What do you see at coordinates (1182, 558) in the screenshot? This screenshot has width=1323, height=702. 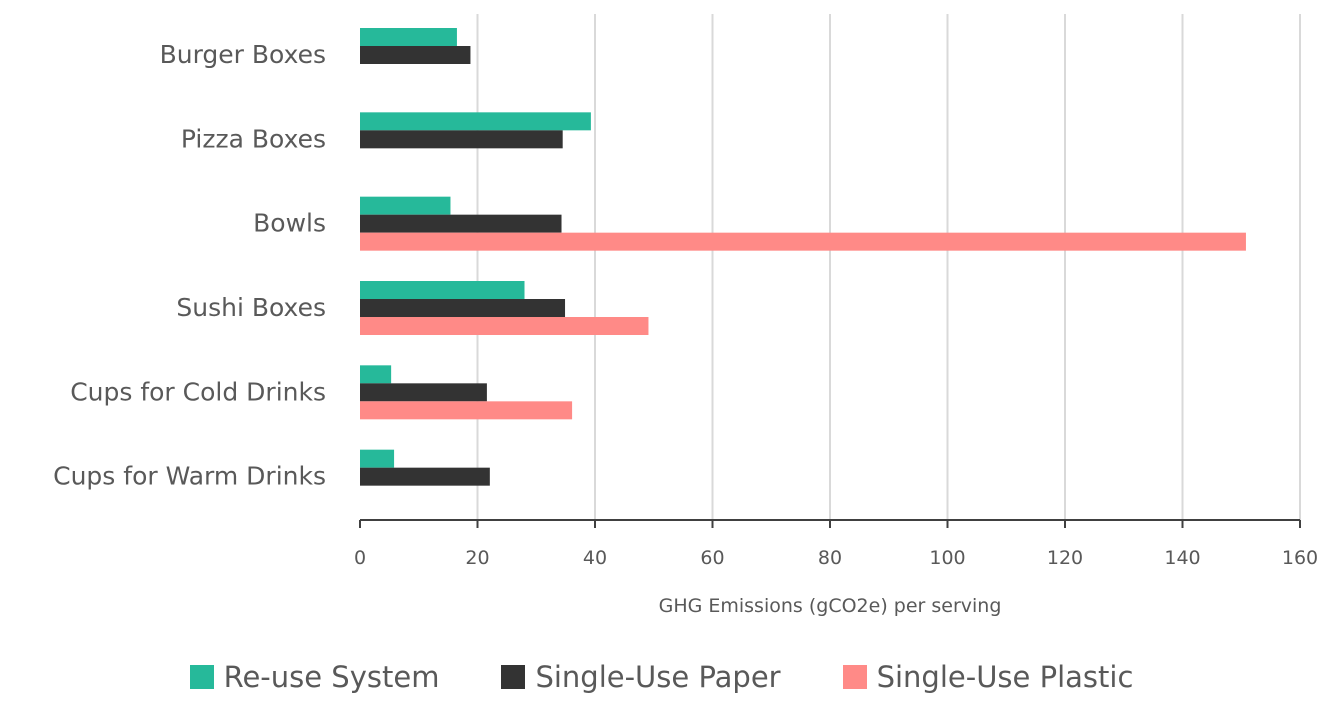 I see `x-tick-label: 140` at bounding box center [1182, 558].